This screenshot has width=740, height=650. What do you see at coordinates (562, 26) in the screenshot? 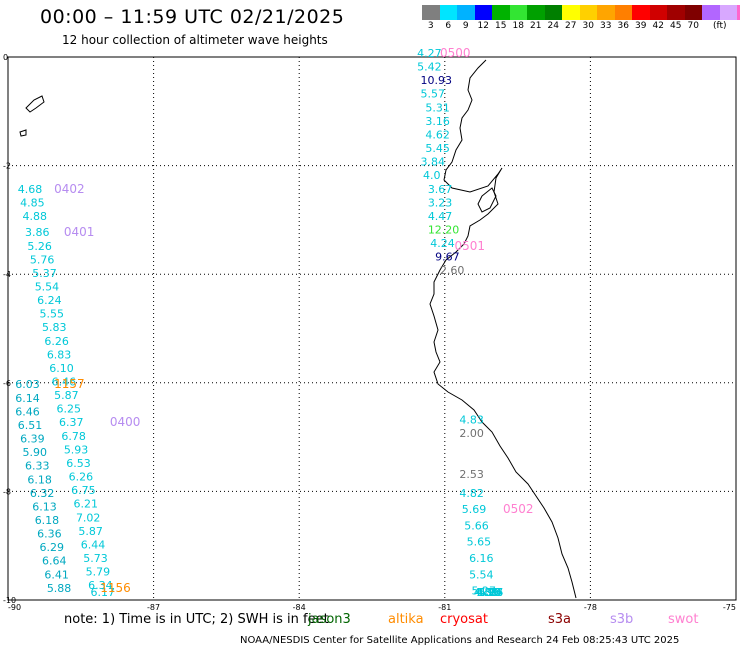
I see `color-scale-labels: 3 6 9 12 15 18 21 24 27 30 33 36 39 42 45 70` at bounding box center [562, 26].